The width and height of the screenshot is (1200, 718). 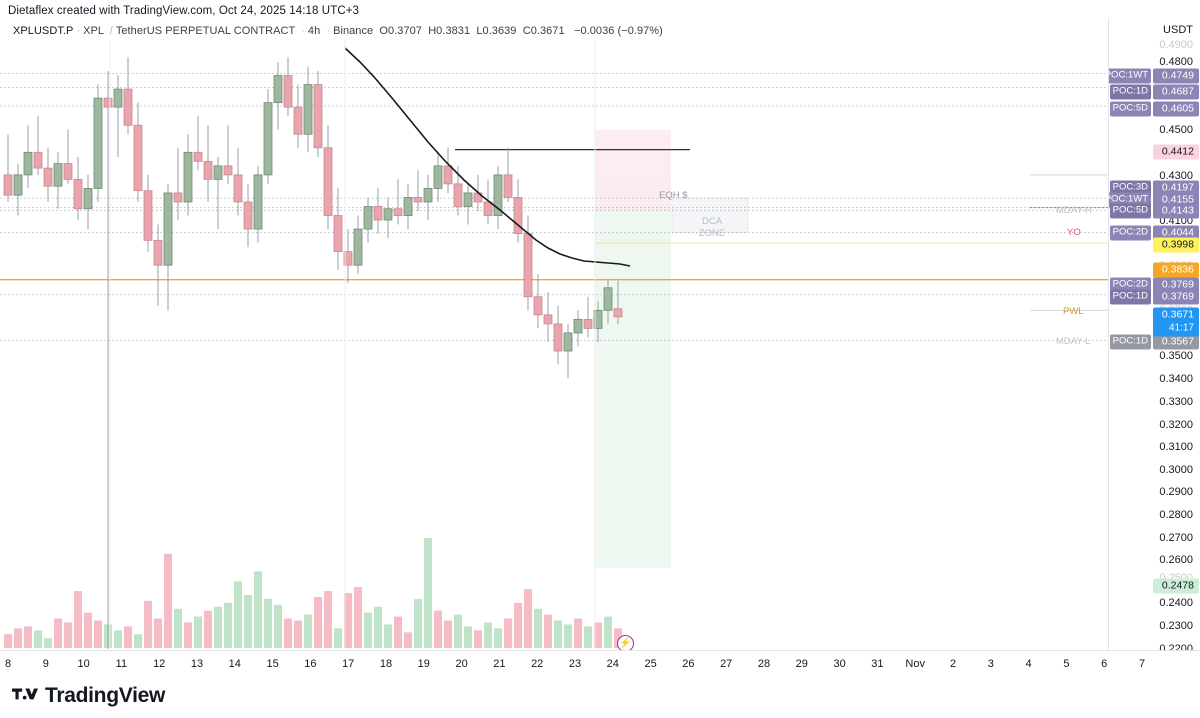 What do you see at coordinates (43, 31) in the screenshot?
I see `legend-symbol: XPLUSDT.P` at bounding box center [43, 31].